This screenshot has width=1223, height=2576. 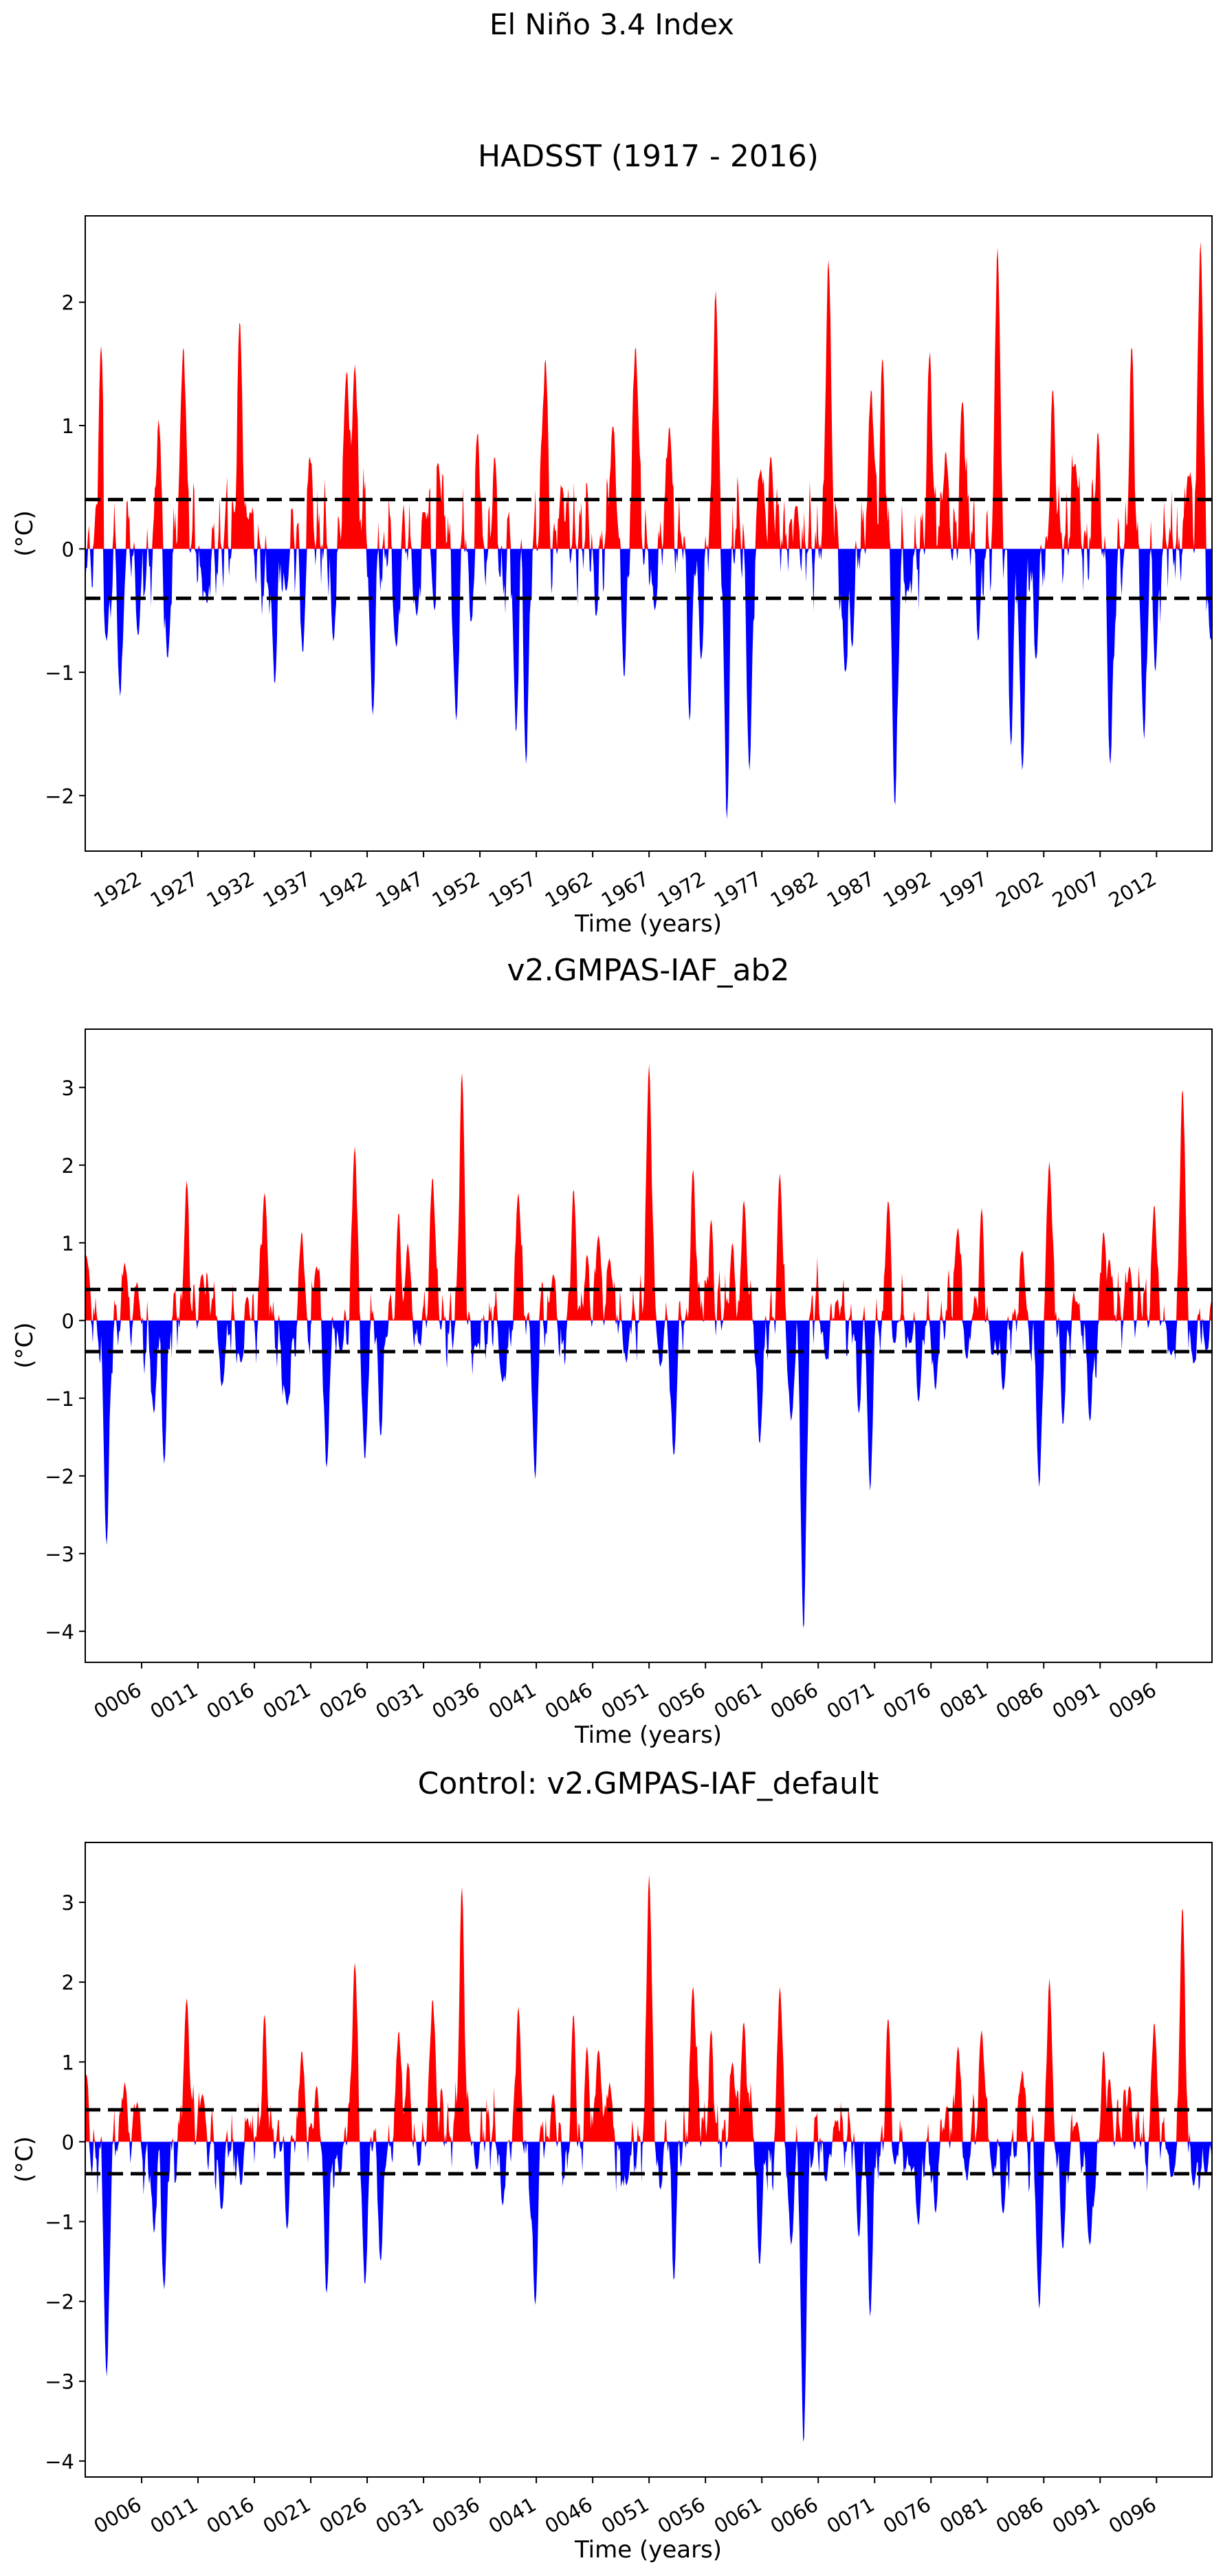 What do you see at coordinates (649, 156) in the screenshot?
I see `panel-title-hadsst: HADSST (1917 - 2016)` at bounding box center [649, 156].